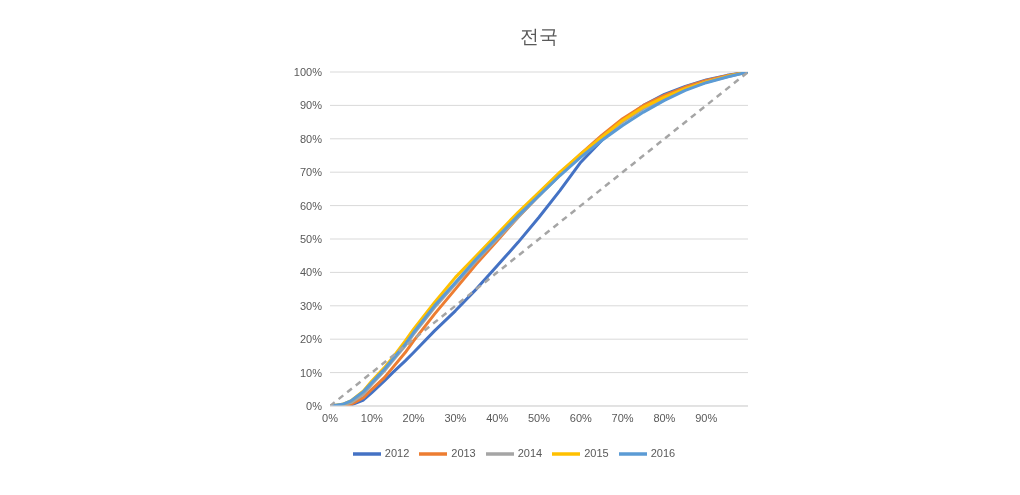 This screenshot has height=495, width=1020. What do you see at coordinates (706, 417) in the screenshot?
I see `x-tick-label: 90%` at bounding box center [706, 417].